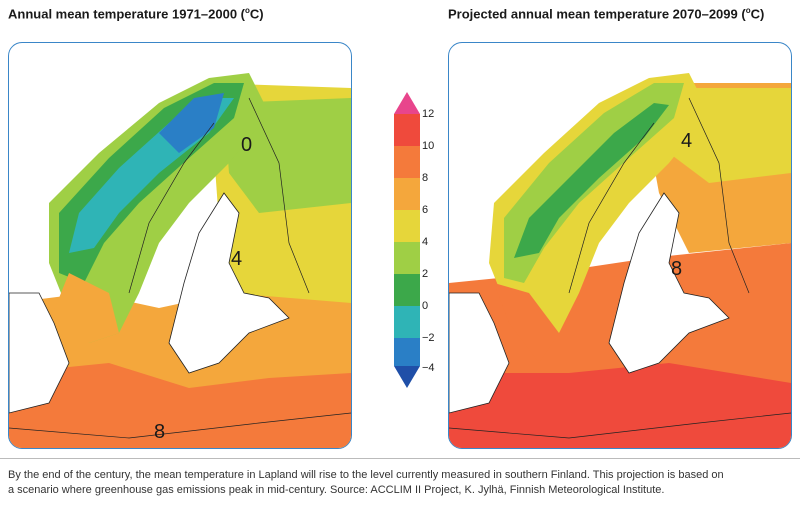 This screenshot has height=509, width=800. Describe the element at coordinates (428, 114) in the screenshot. I see `legend-tick-label: 12` at that location.